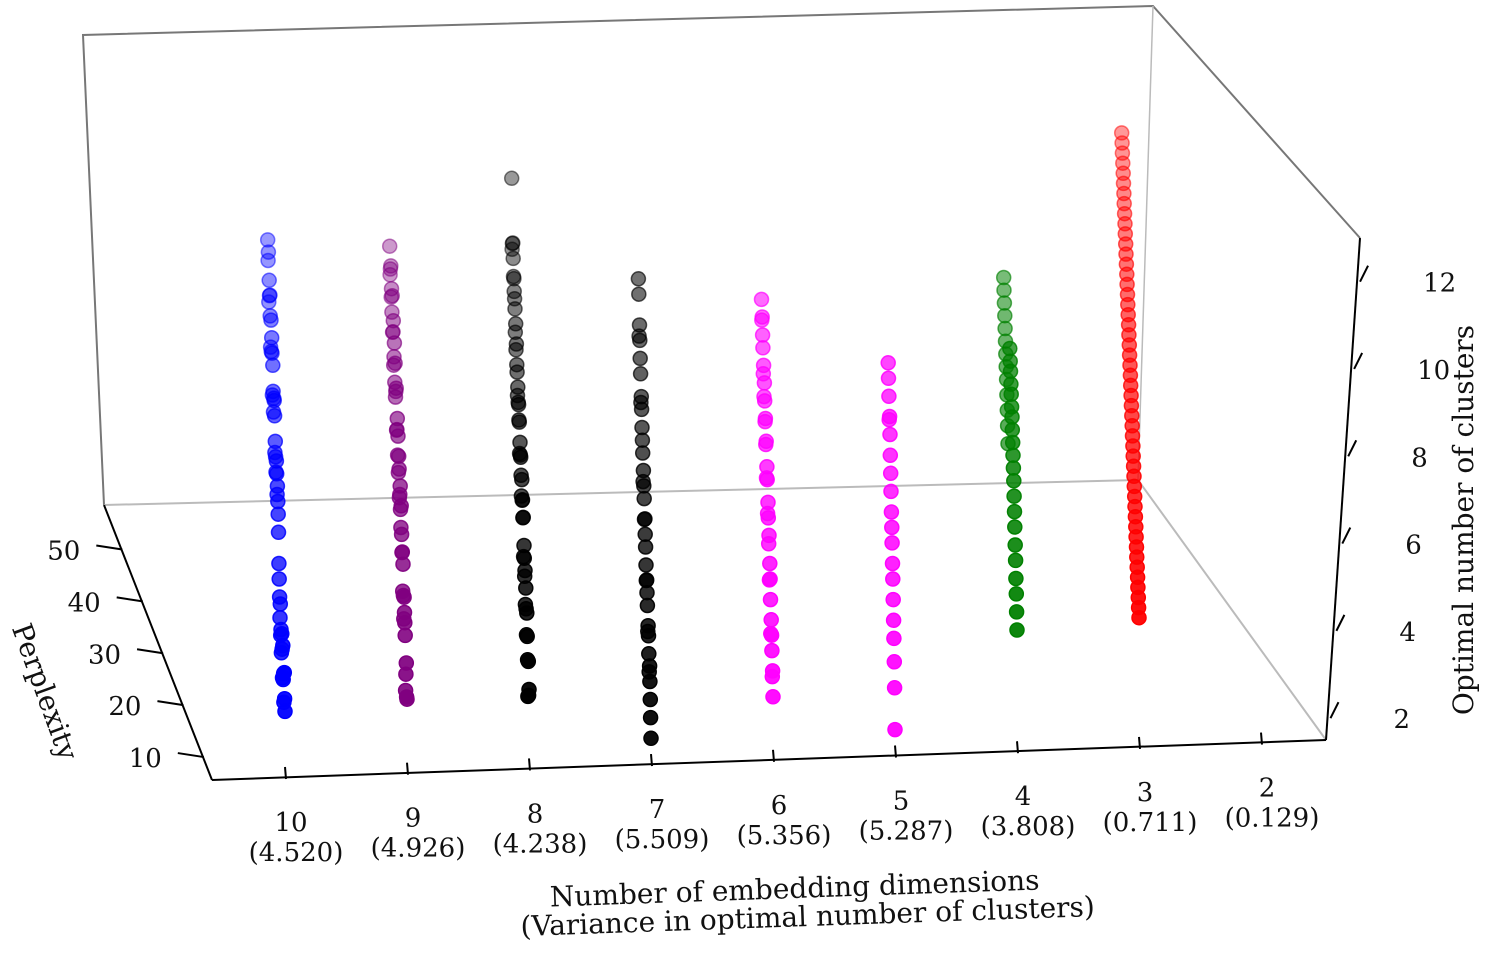 Image resolution: width=1500 pixels, height=956 pixels. I want to click on y-tick-label: 30, so click(104, 655).